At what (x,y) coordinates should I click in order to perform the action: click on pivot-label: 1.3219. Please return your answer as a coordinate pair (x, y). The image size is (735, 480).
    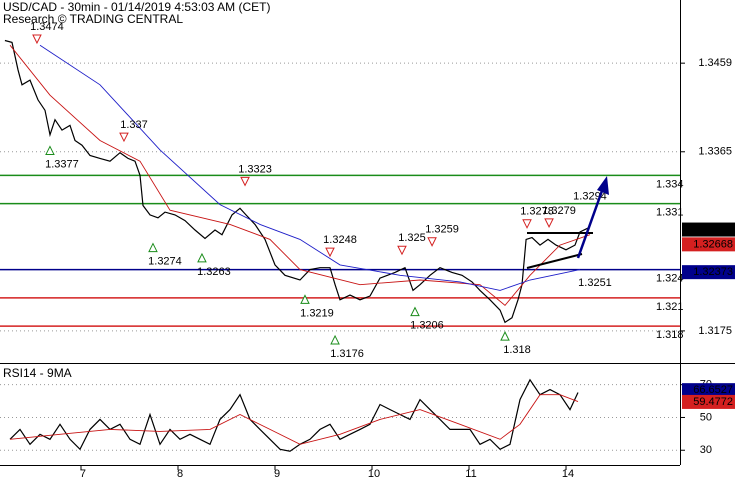
    Looking at the image, I should click on (317, 313).